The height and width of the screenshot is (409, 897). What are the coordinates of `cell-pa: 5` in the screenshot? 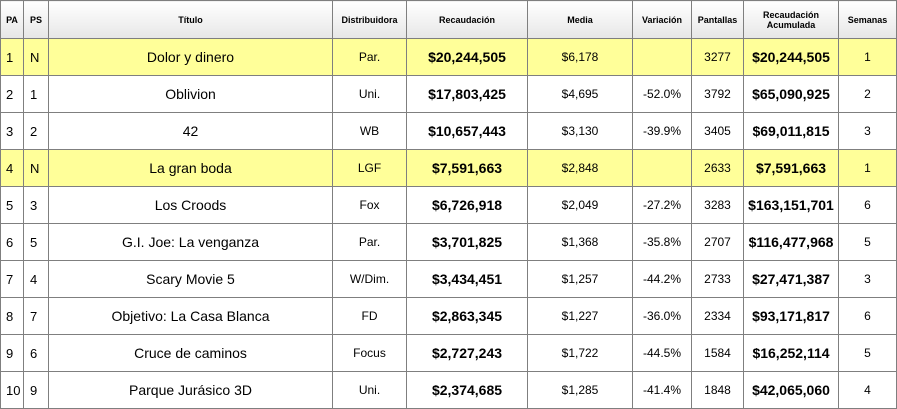 It's located at (12, 205).